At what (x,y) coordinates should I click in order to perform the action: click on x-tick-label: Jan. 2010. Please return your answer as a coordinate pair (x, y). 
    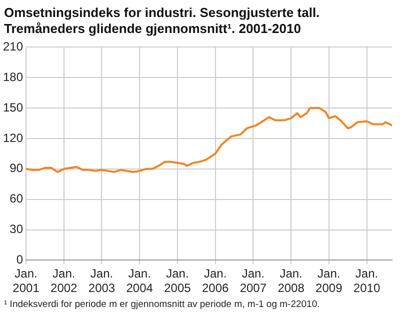
    Looking at the image, I should click on (366, 281).